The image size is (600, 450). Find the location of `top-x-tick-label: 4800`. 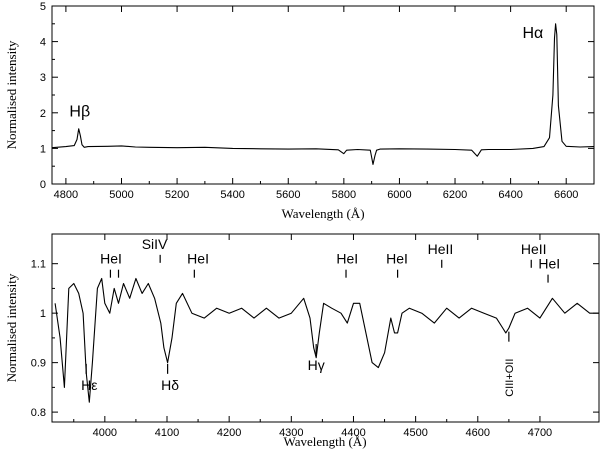

top-x-tick-label: 4800 is located at coordinates (66, 195).